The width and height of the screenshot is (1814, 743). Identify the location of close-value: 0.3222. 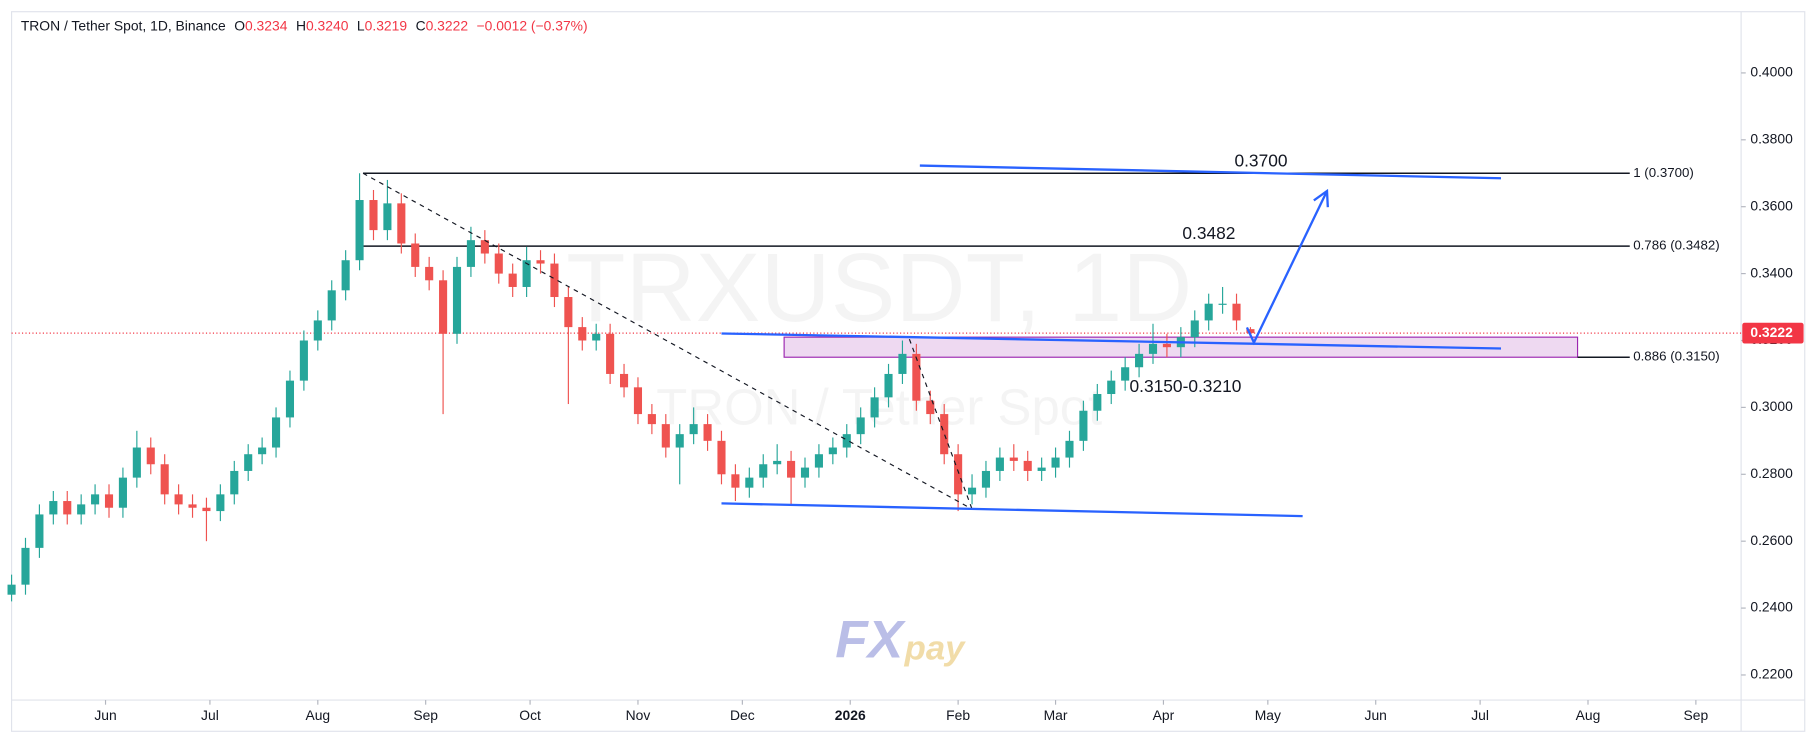
(447, 25).